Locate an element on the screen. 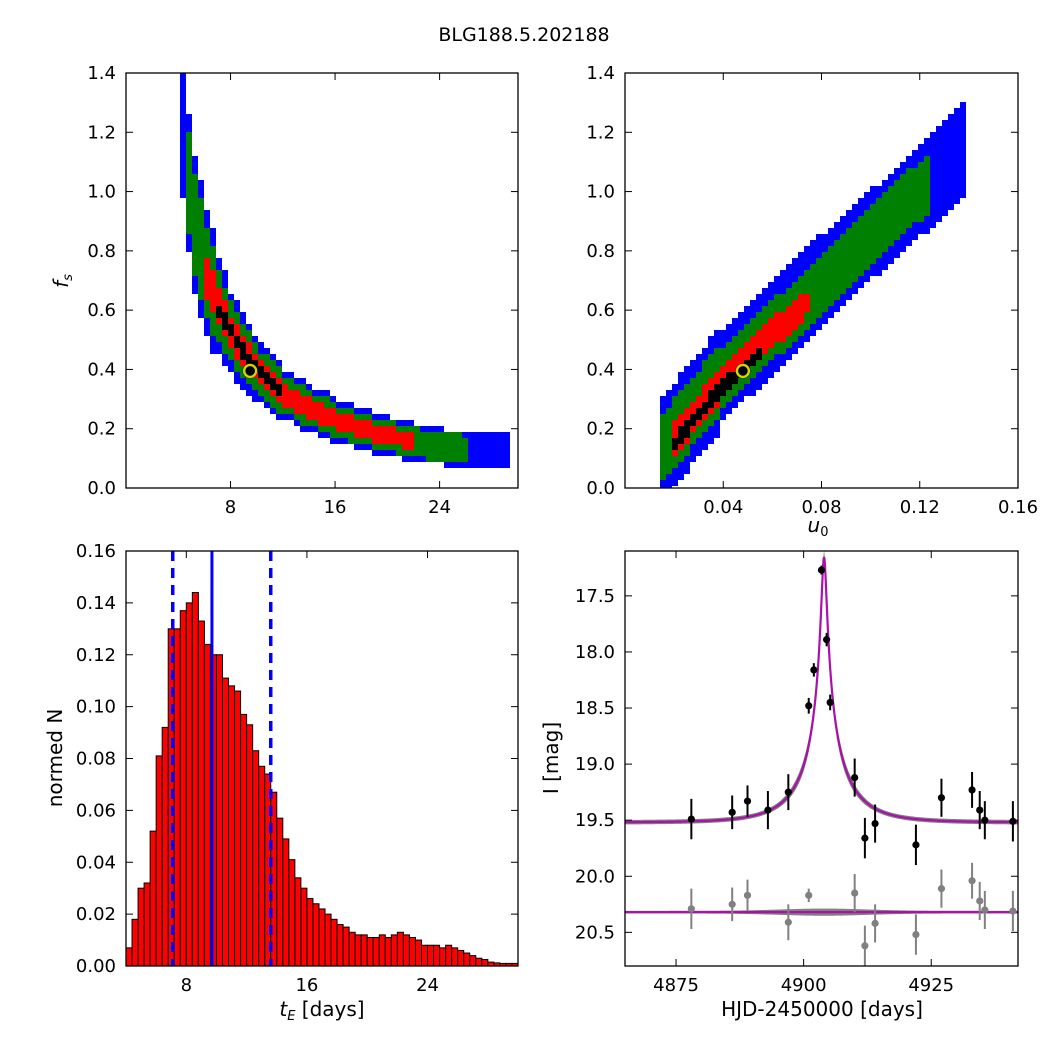  y-tick-label: 17.5 is located at coordinates (595, 596).